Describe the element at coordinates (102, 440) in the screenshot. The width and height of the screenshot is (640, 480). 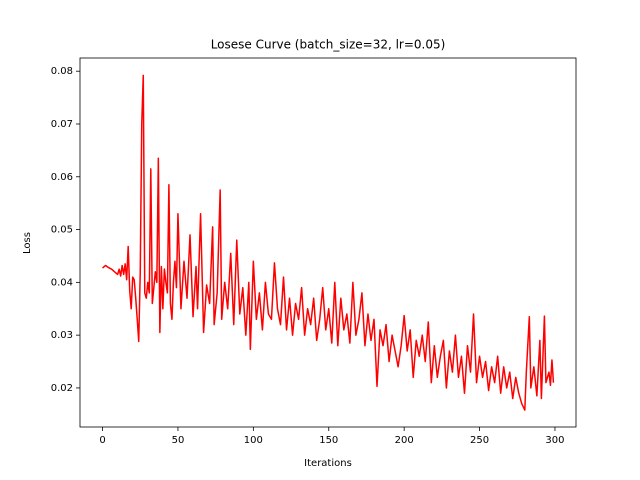
I see `x-tick-label: 0` at that location.